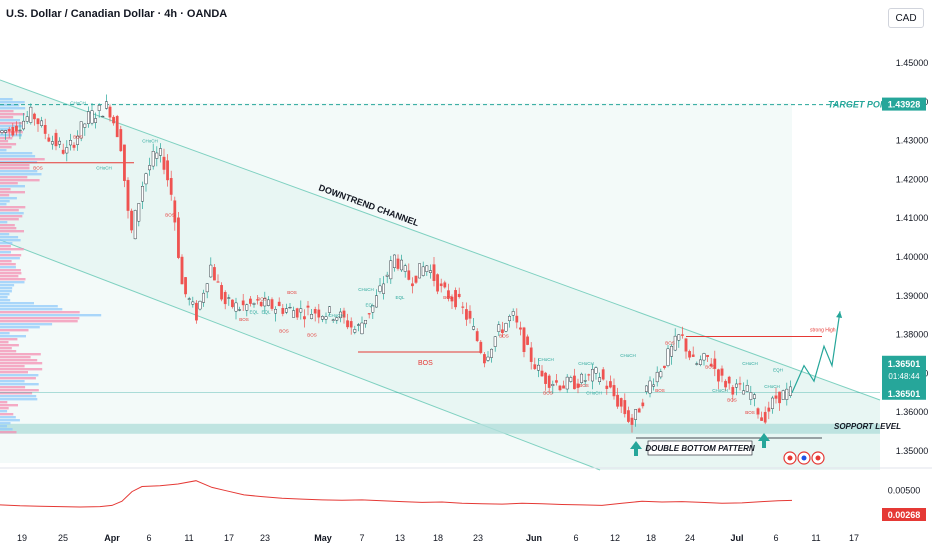  I want to click on double-bottom-pattern: DOUBLE BOTTOM PATTERN, so click(726, 444).